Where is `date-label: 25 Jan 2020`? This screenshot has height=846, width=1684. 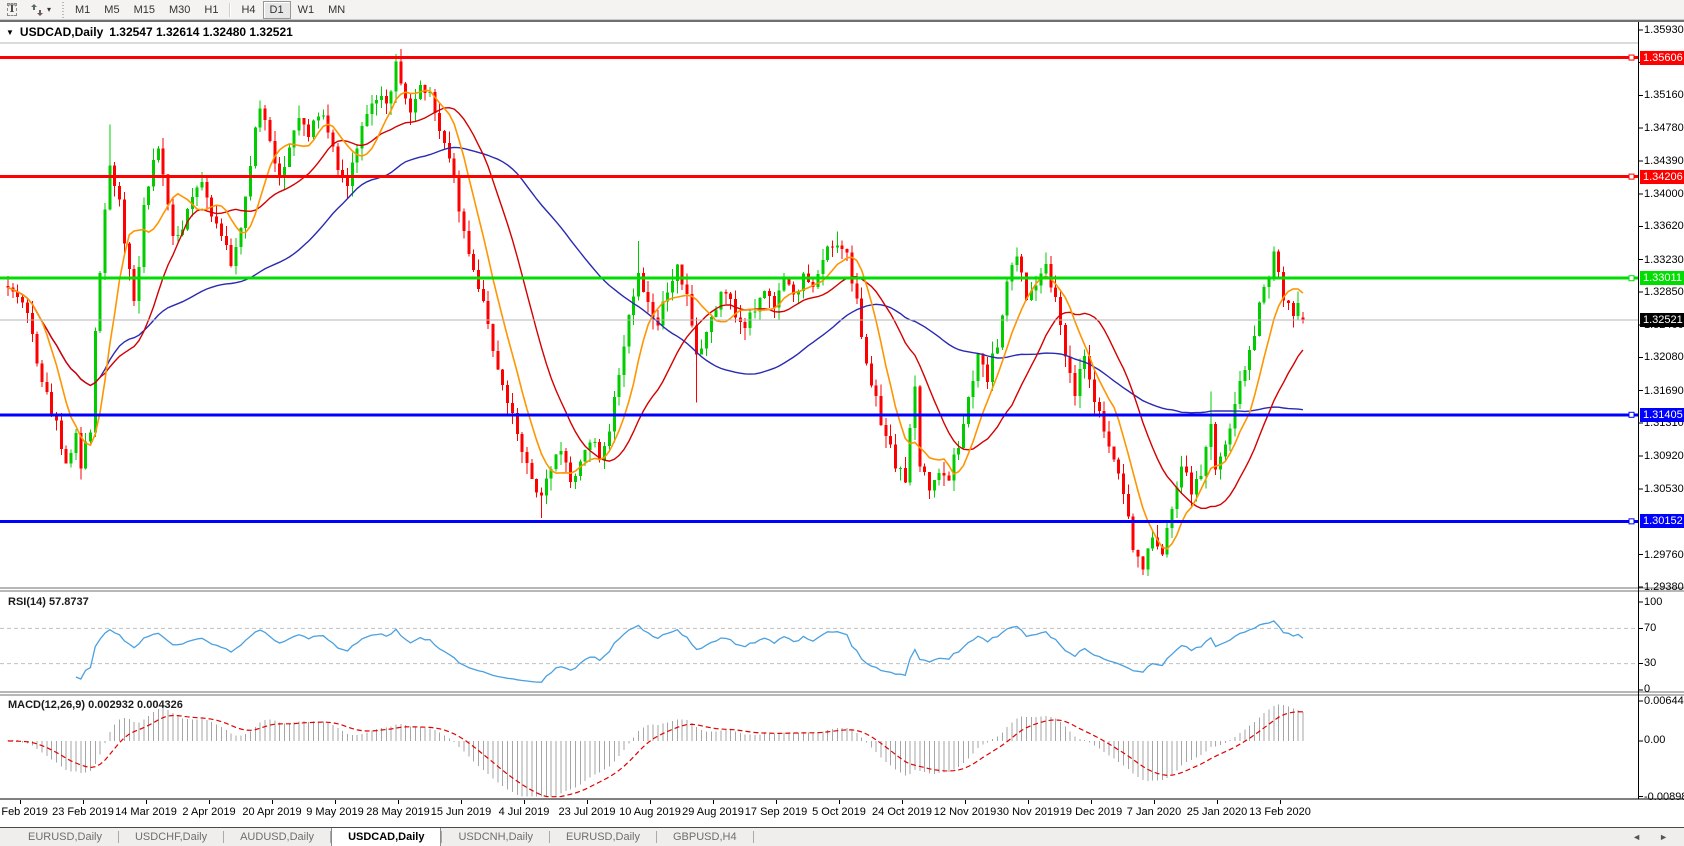
date-label: 25 Jan 2020 is located at coordinates (1217, 812).